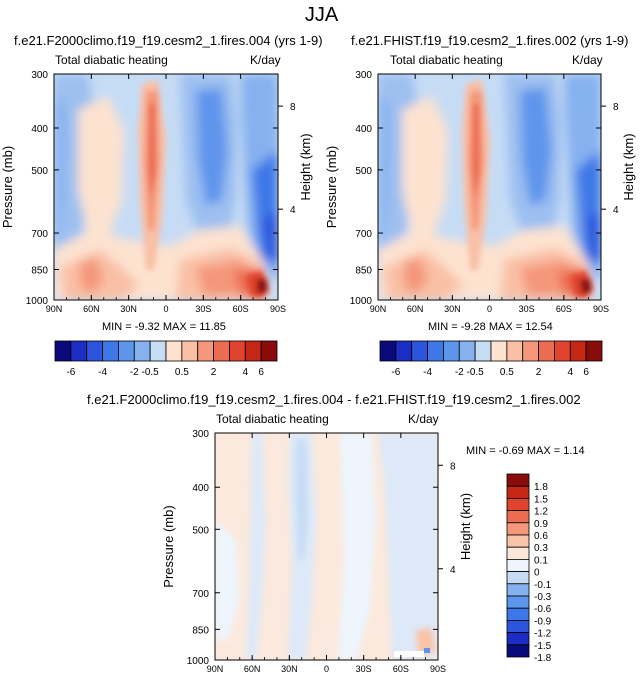 The width and height of the screenshot is (643, 683). Describe the element at coordinates (91, 309) in the screenshot. I see `left-lat-tick-label: 60N` at that location.